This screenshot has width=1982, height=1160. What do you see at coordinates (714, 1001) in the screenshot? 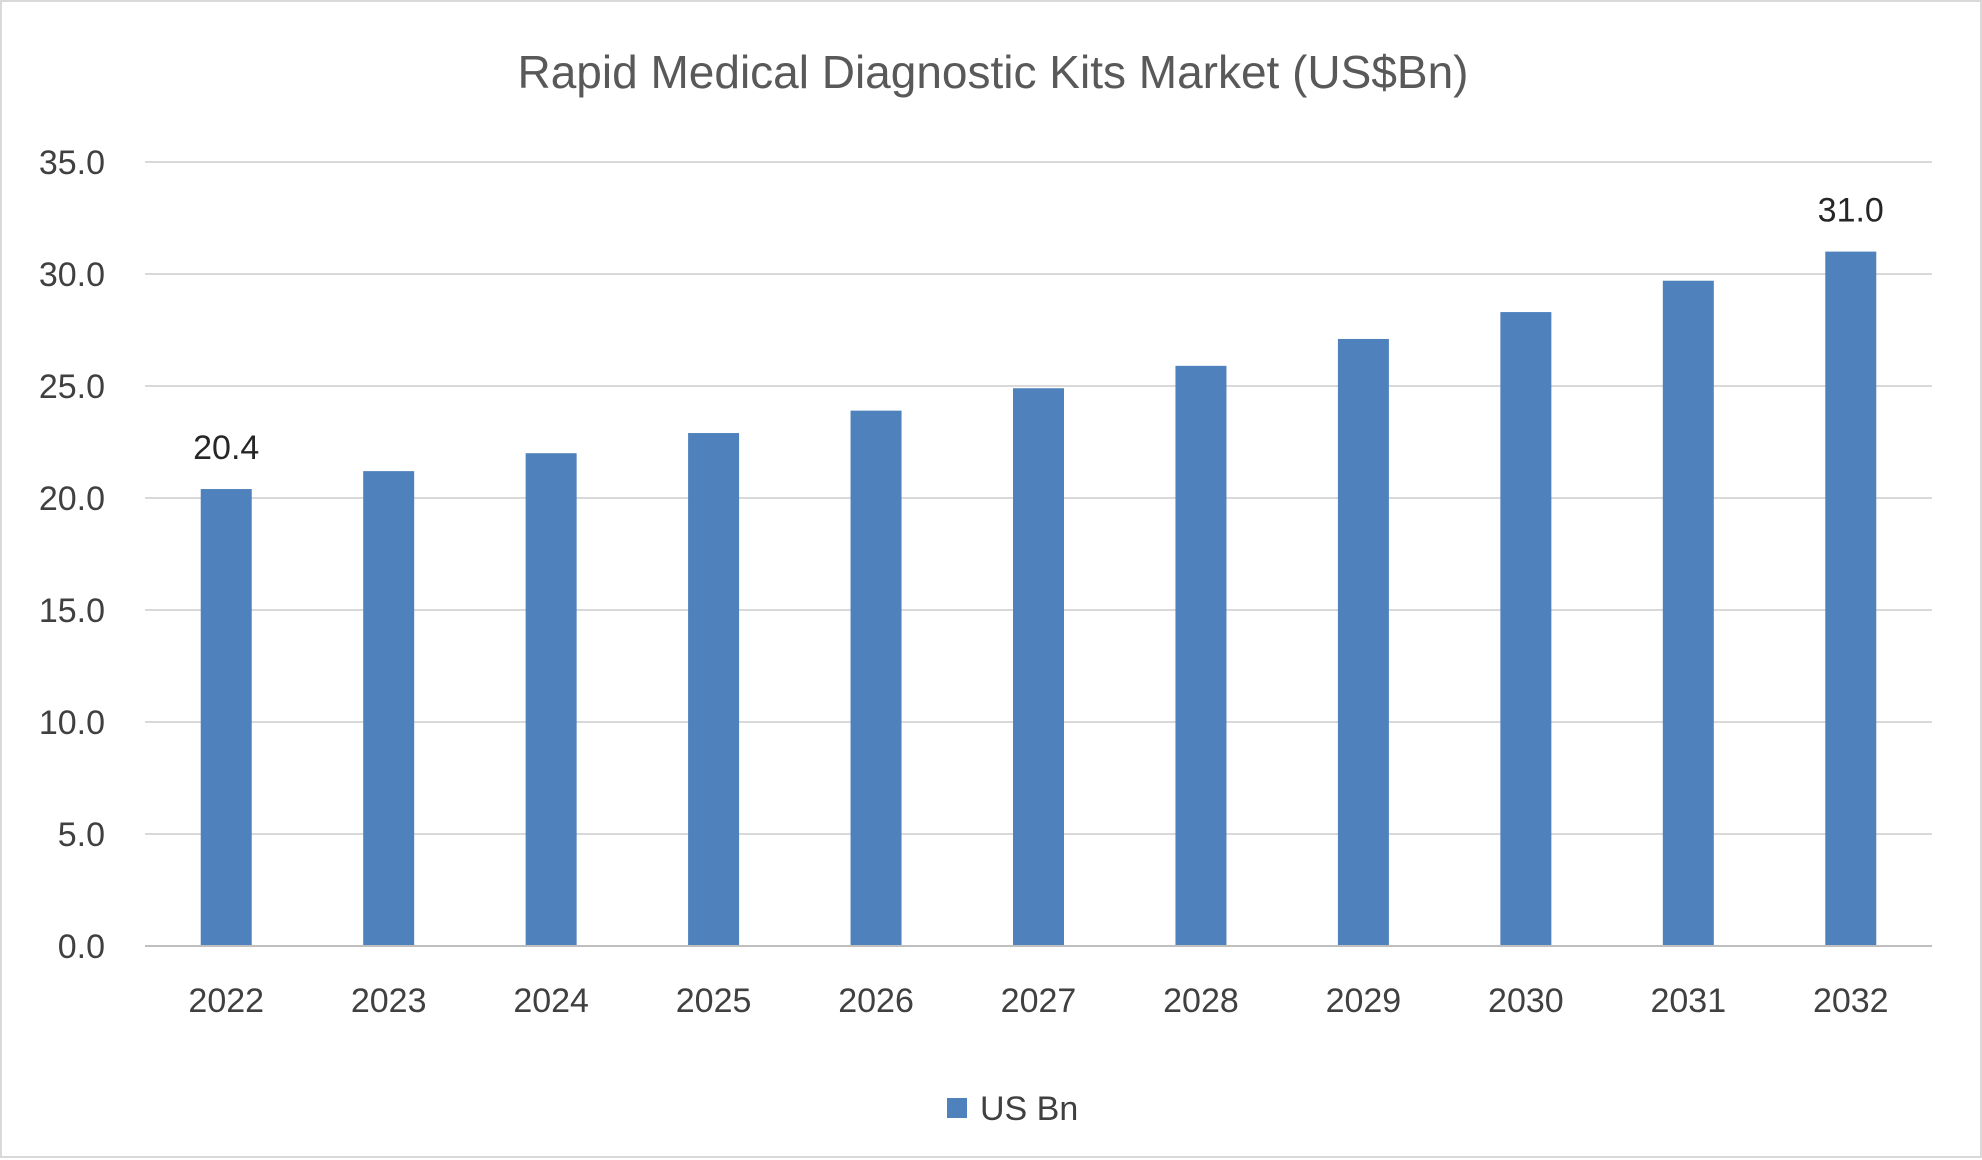
I see `x-tick-label: 2025` at bounding box center [714, 1001].